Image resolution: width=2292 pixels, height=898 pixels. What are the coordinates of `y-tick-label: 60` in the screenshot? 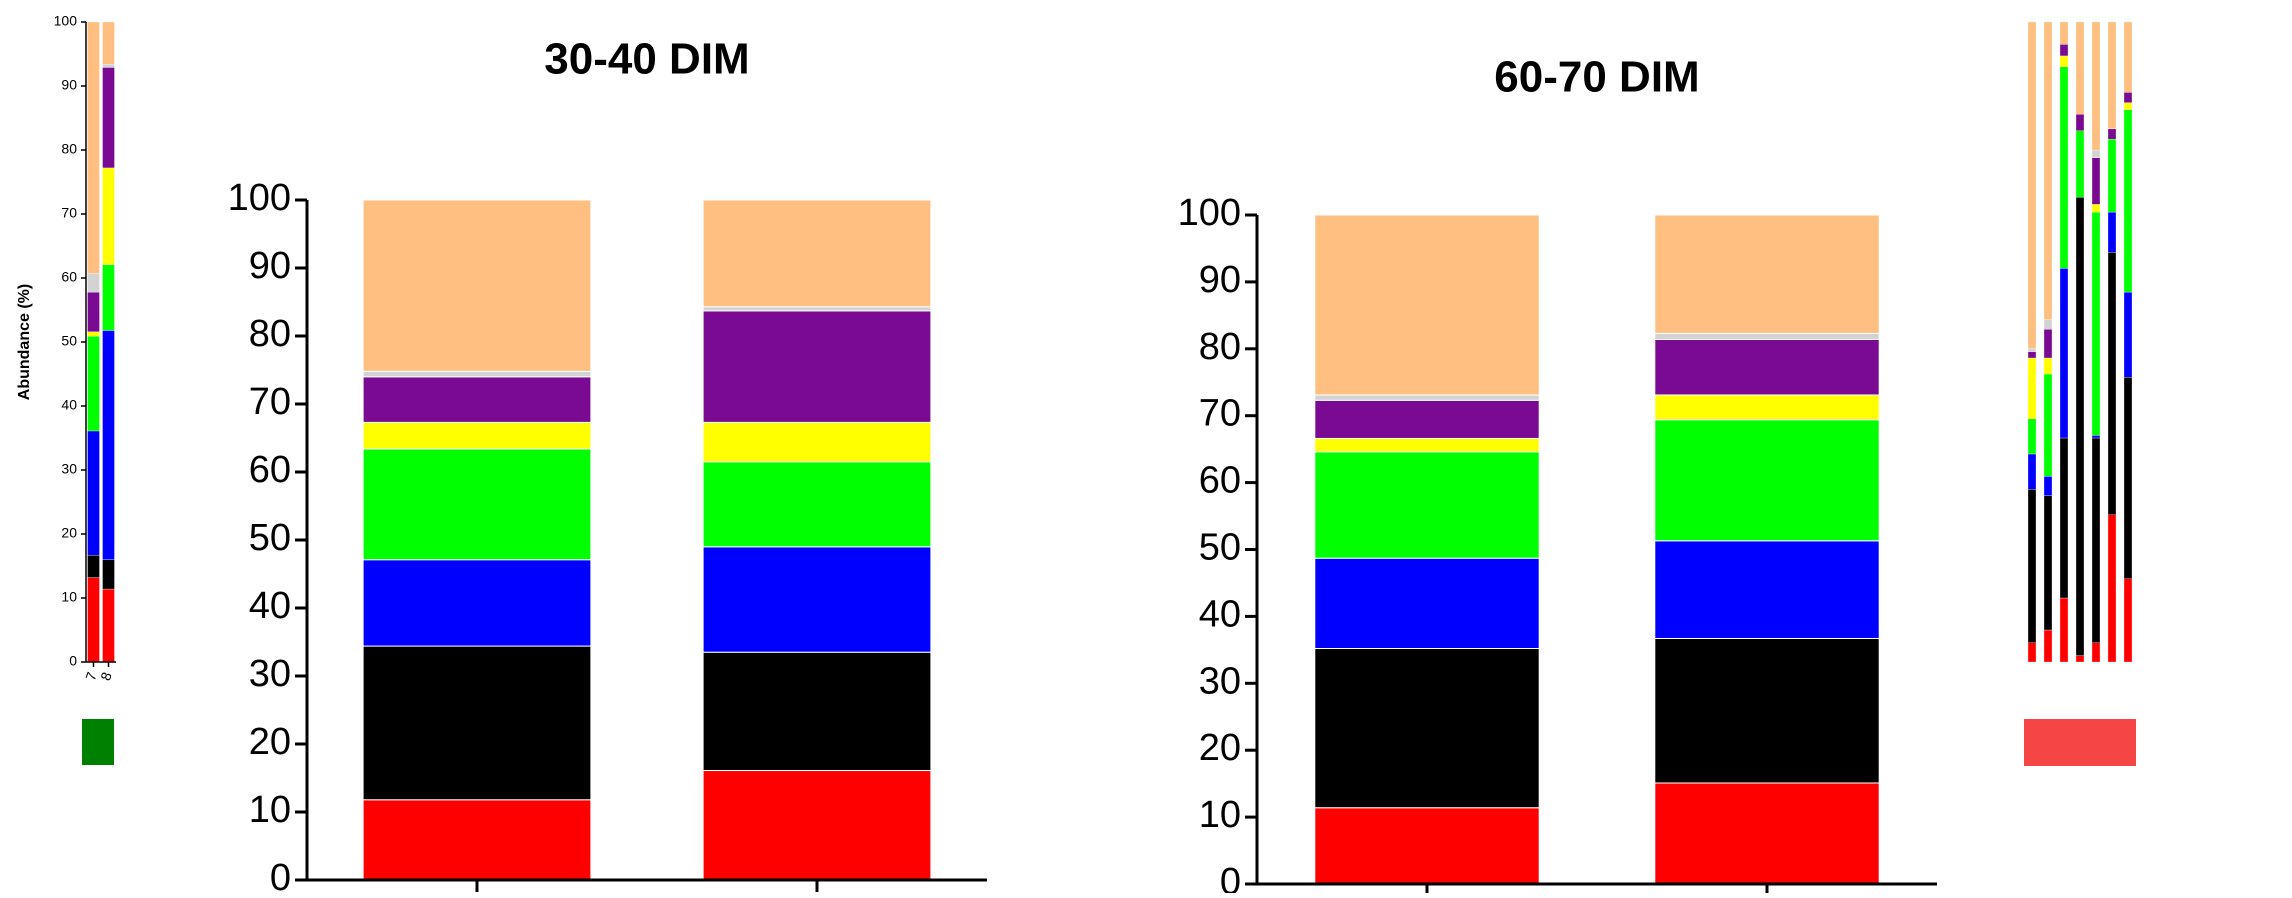 It's located at (1220, 481).